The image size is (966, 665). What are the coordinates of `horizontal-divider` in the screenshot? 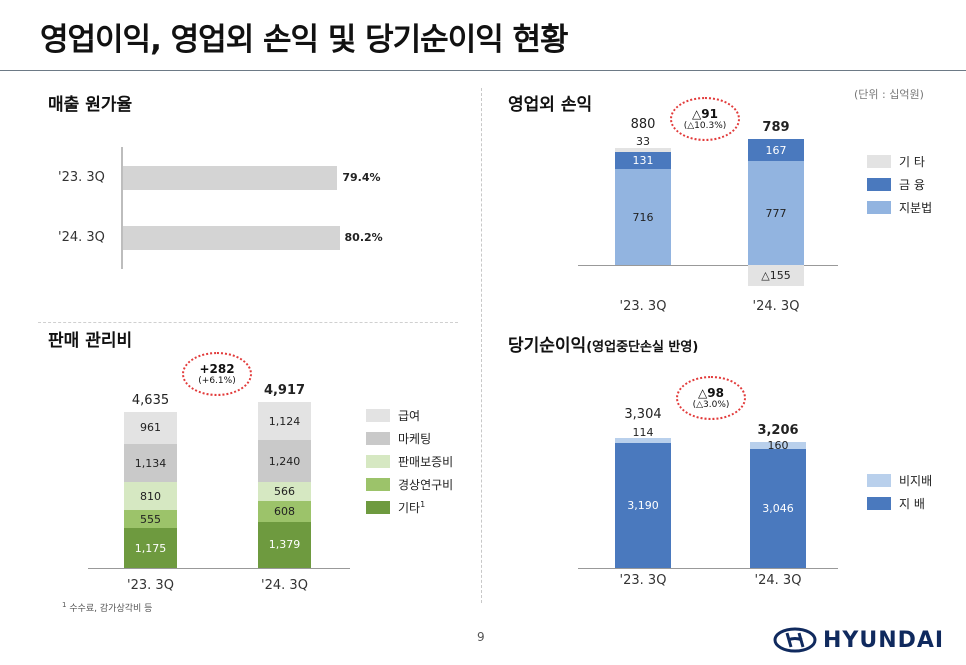 It's located at (248, 322).